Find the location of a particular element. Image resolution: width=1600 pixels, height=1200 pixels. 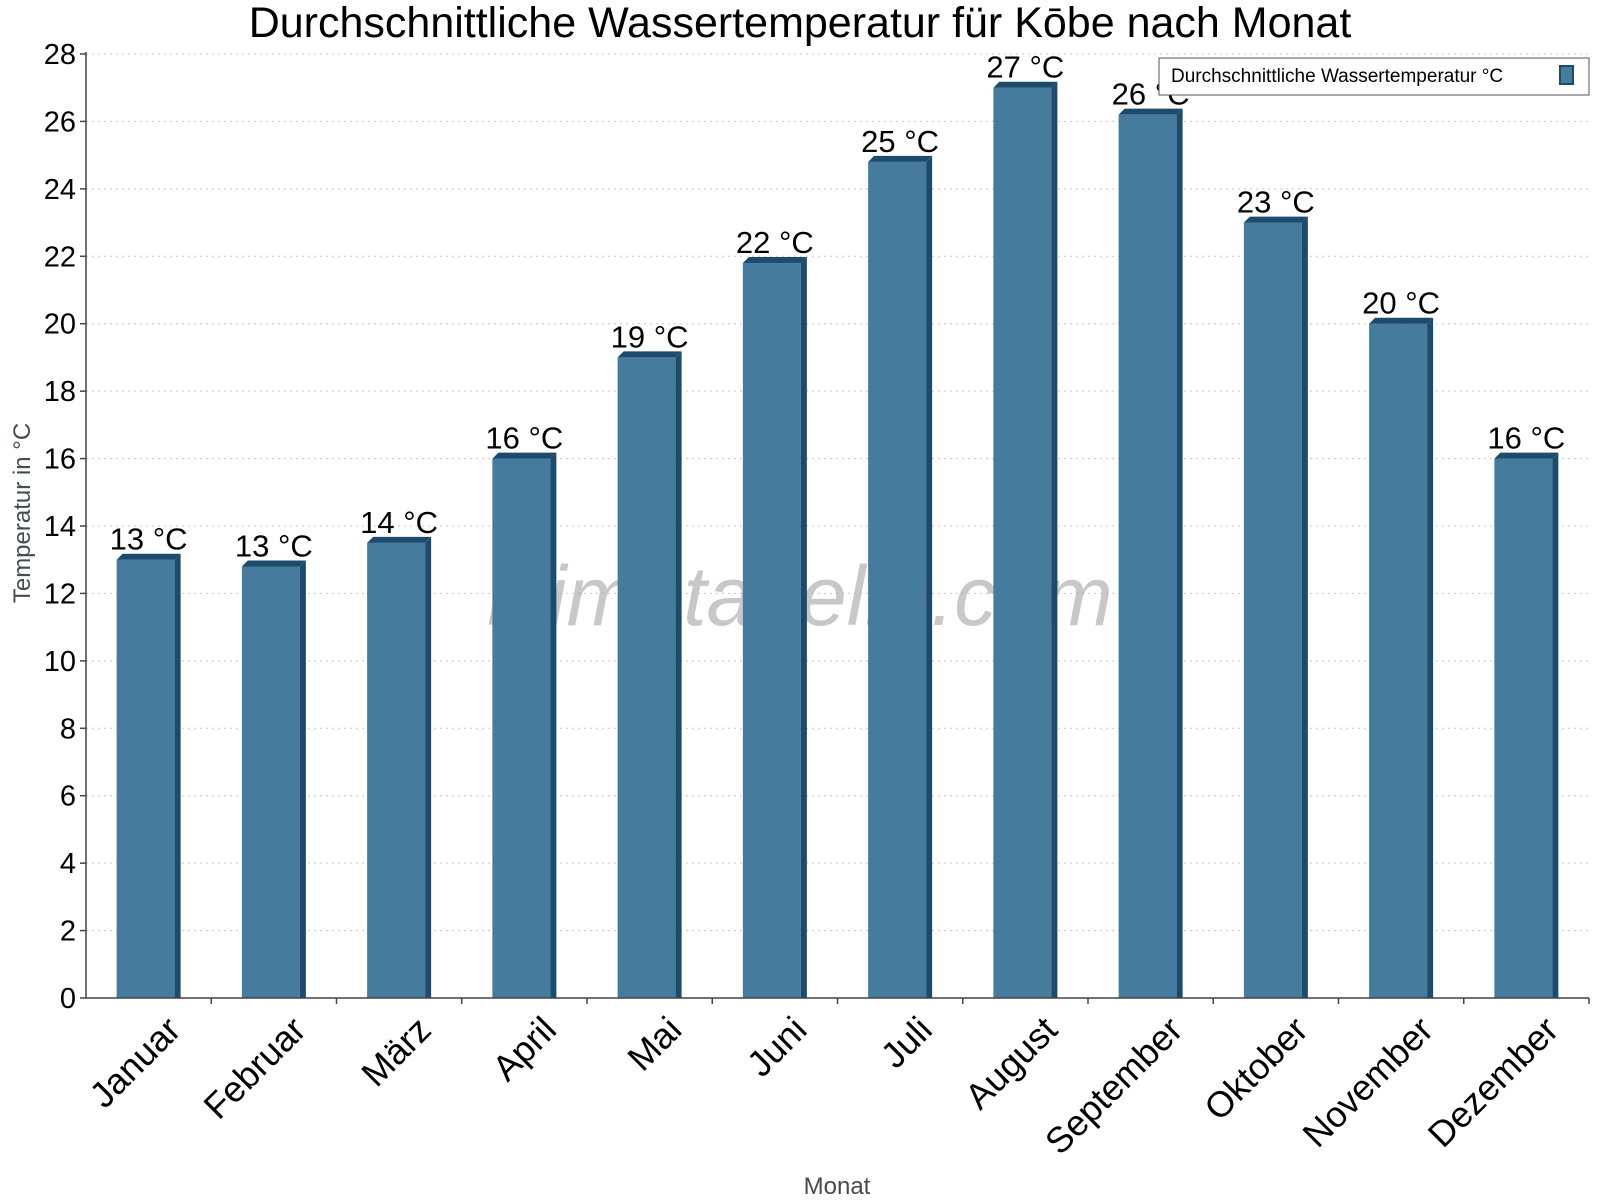

legend-box is located at coordinates (1374, 76).